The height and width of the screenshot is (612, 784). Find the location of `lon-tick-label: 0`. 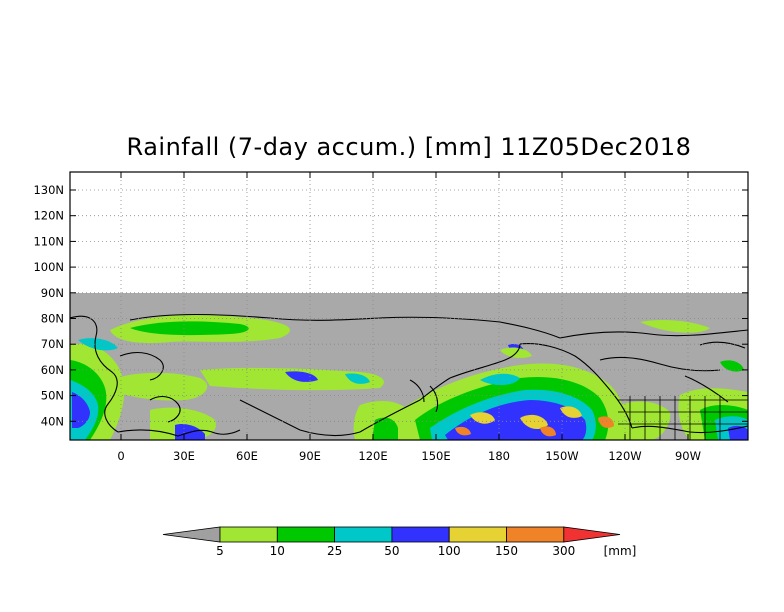

lon-tick-label: 0 is located at coordinates (120, 456).